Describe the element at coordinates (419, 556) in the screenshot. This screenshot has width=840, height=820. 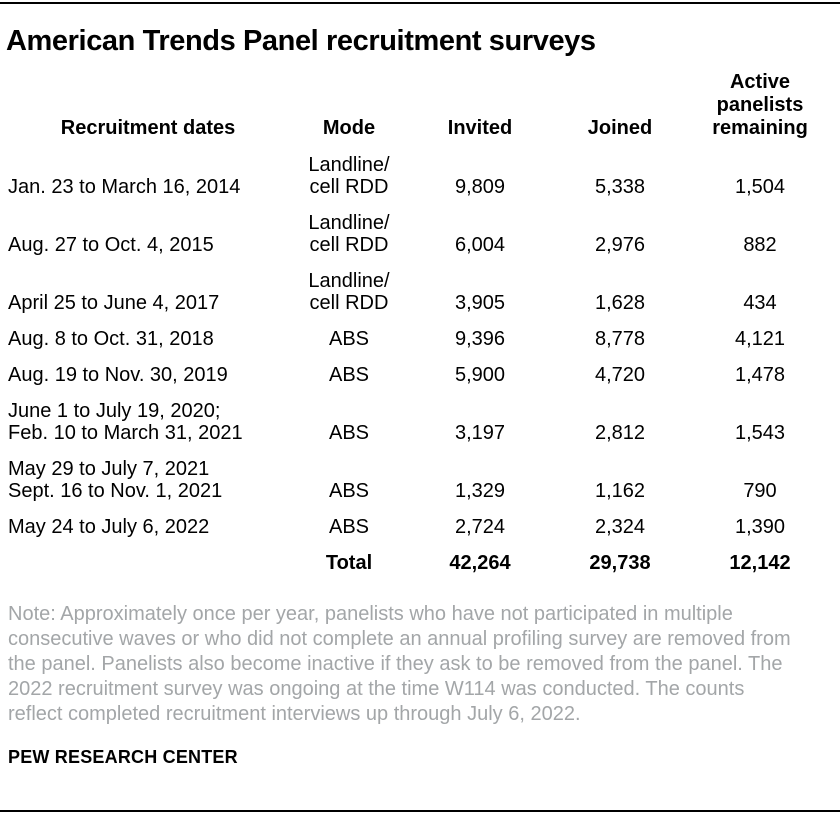
I see `total-row: Total 42,264 29,738 12,142` at that location.